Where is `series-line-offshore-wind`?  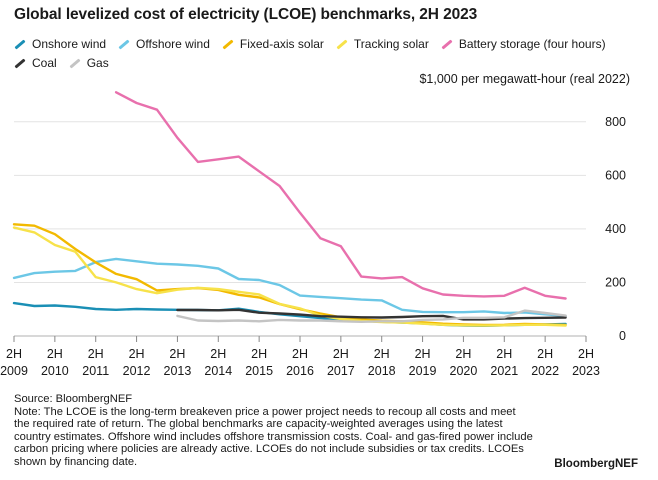 series-line-offshore-wind is located at coordinates (289, 287).